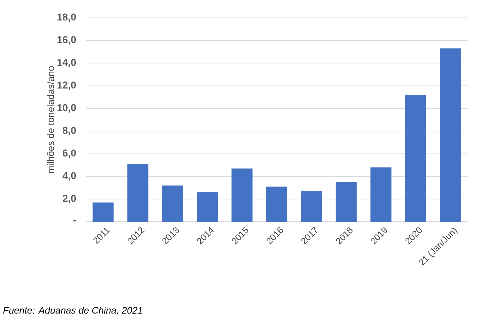  I want to click on y-tick-label: 2,0, so click(69, 199).